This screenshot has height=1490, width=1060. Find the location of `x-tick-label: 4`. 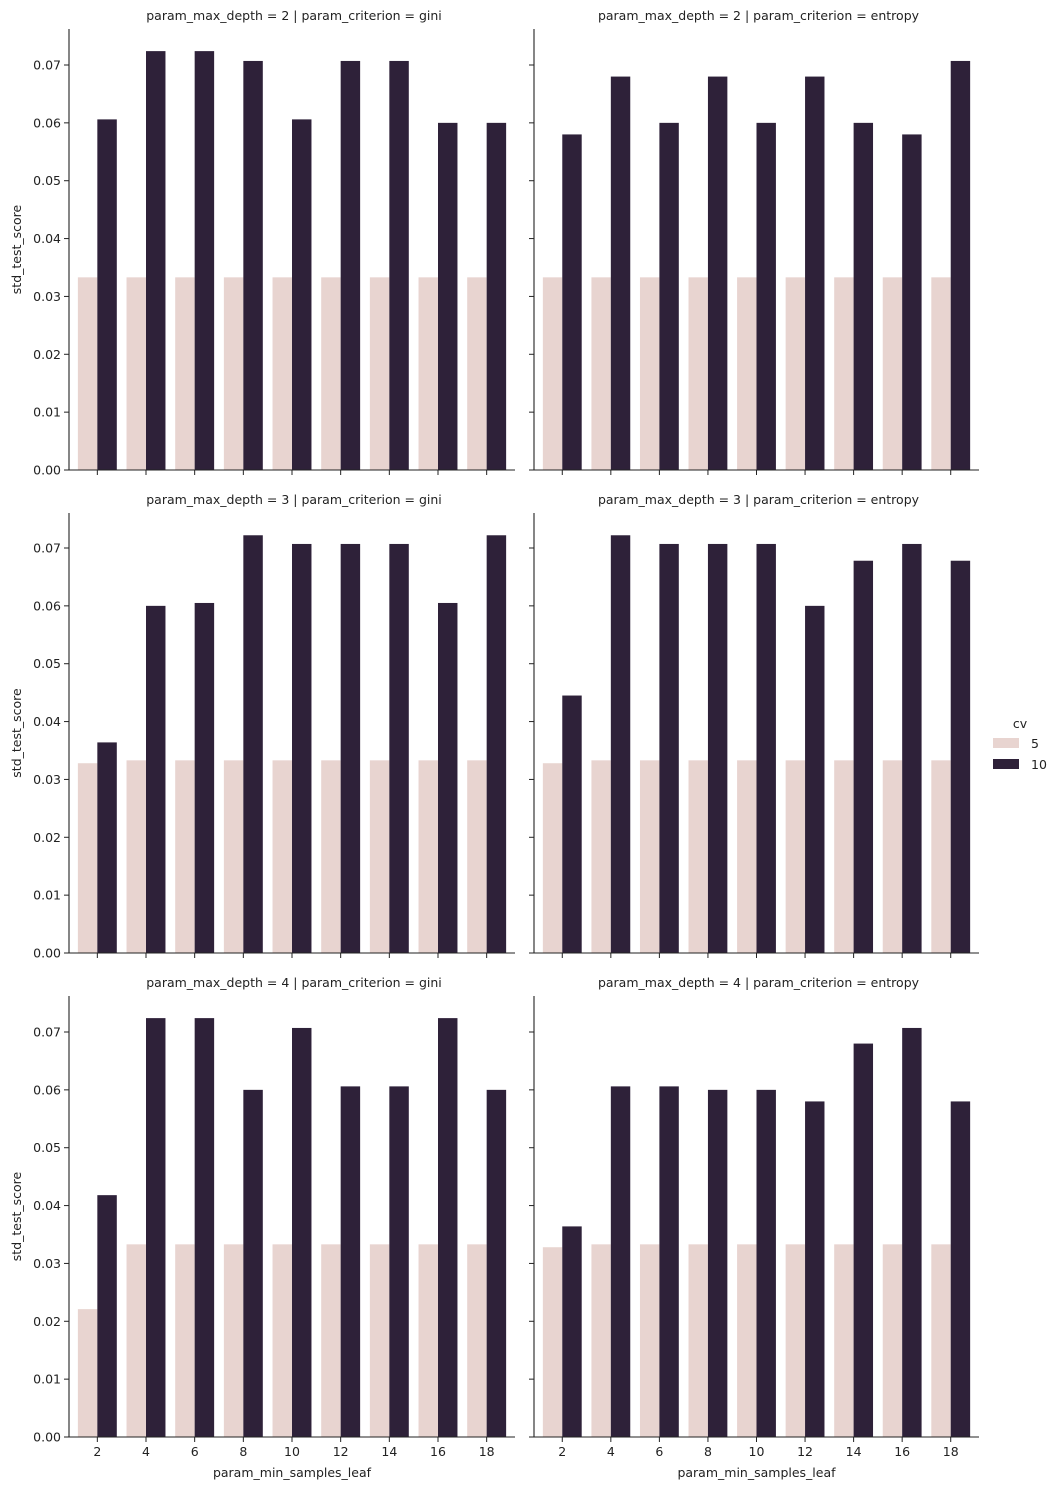

x-tick-label: 4 is located at coordinates (146, 1451).